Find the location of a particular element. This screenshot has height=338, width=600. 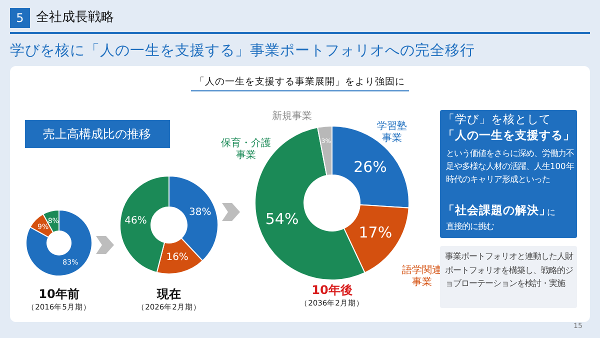

slice-label: 新規事業 is located at coordinates (292, 117).